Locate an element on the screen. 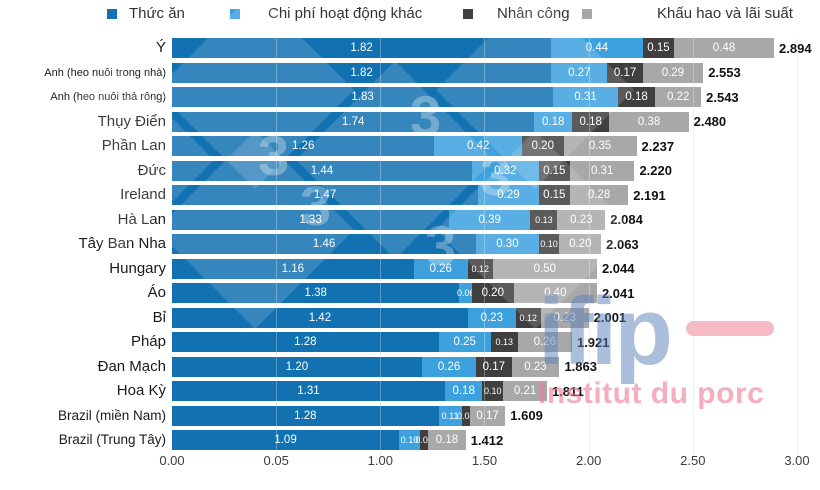 The width and height of the screenshot is (820, 490). bar-segment-label: 0.40 is located at coordinates (555, 293).